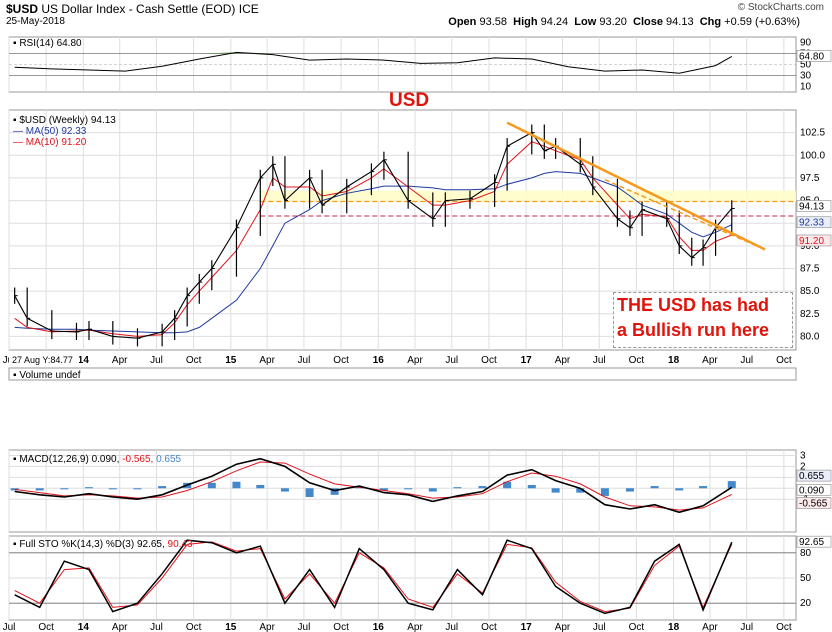  What do you see at coordinates (415, 360) in the screenshot?
I see `price-xtick-11: Apr` at bounding box center [415, 360].